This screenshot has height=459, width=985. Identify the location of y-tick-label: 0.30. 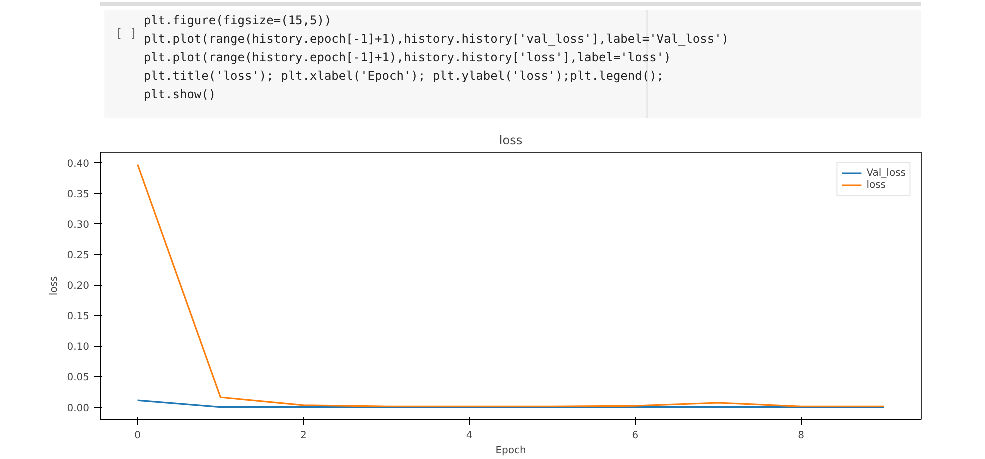
(78, 225).